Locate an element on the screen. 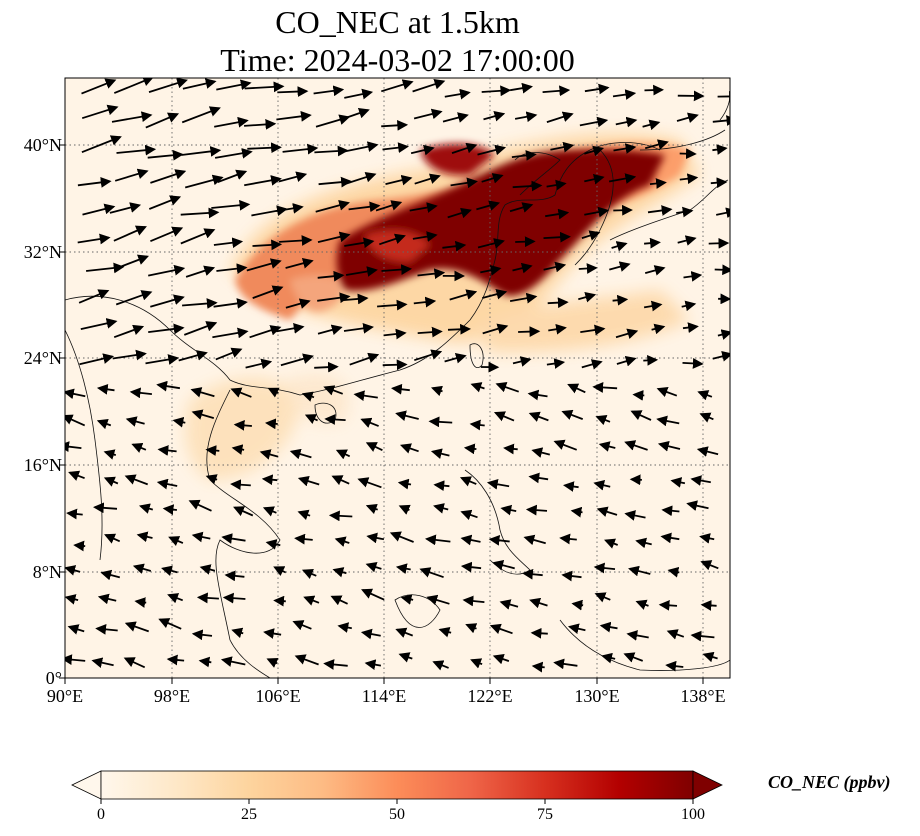  colorbar-tick-label: 25 is located at coordinates (249, 814).